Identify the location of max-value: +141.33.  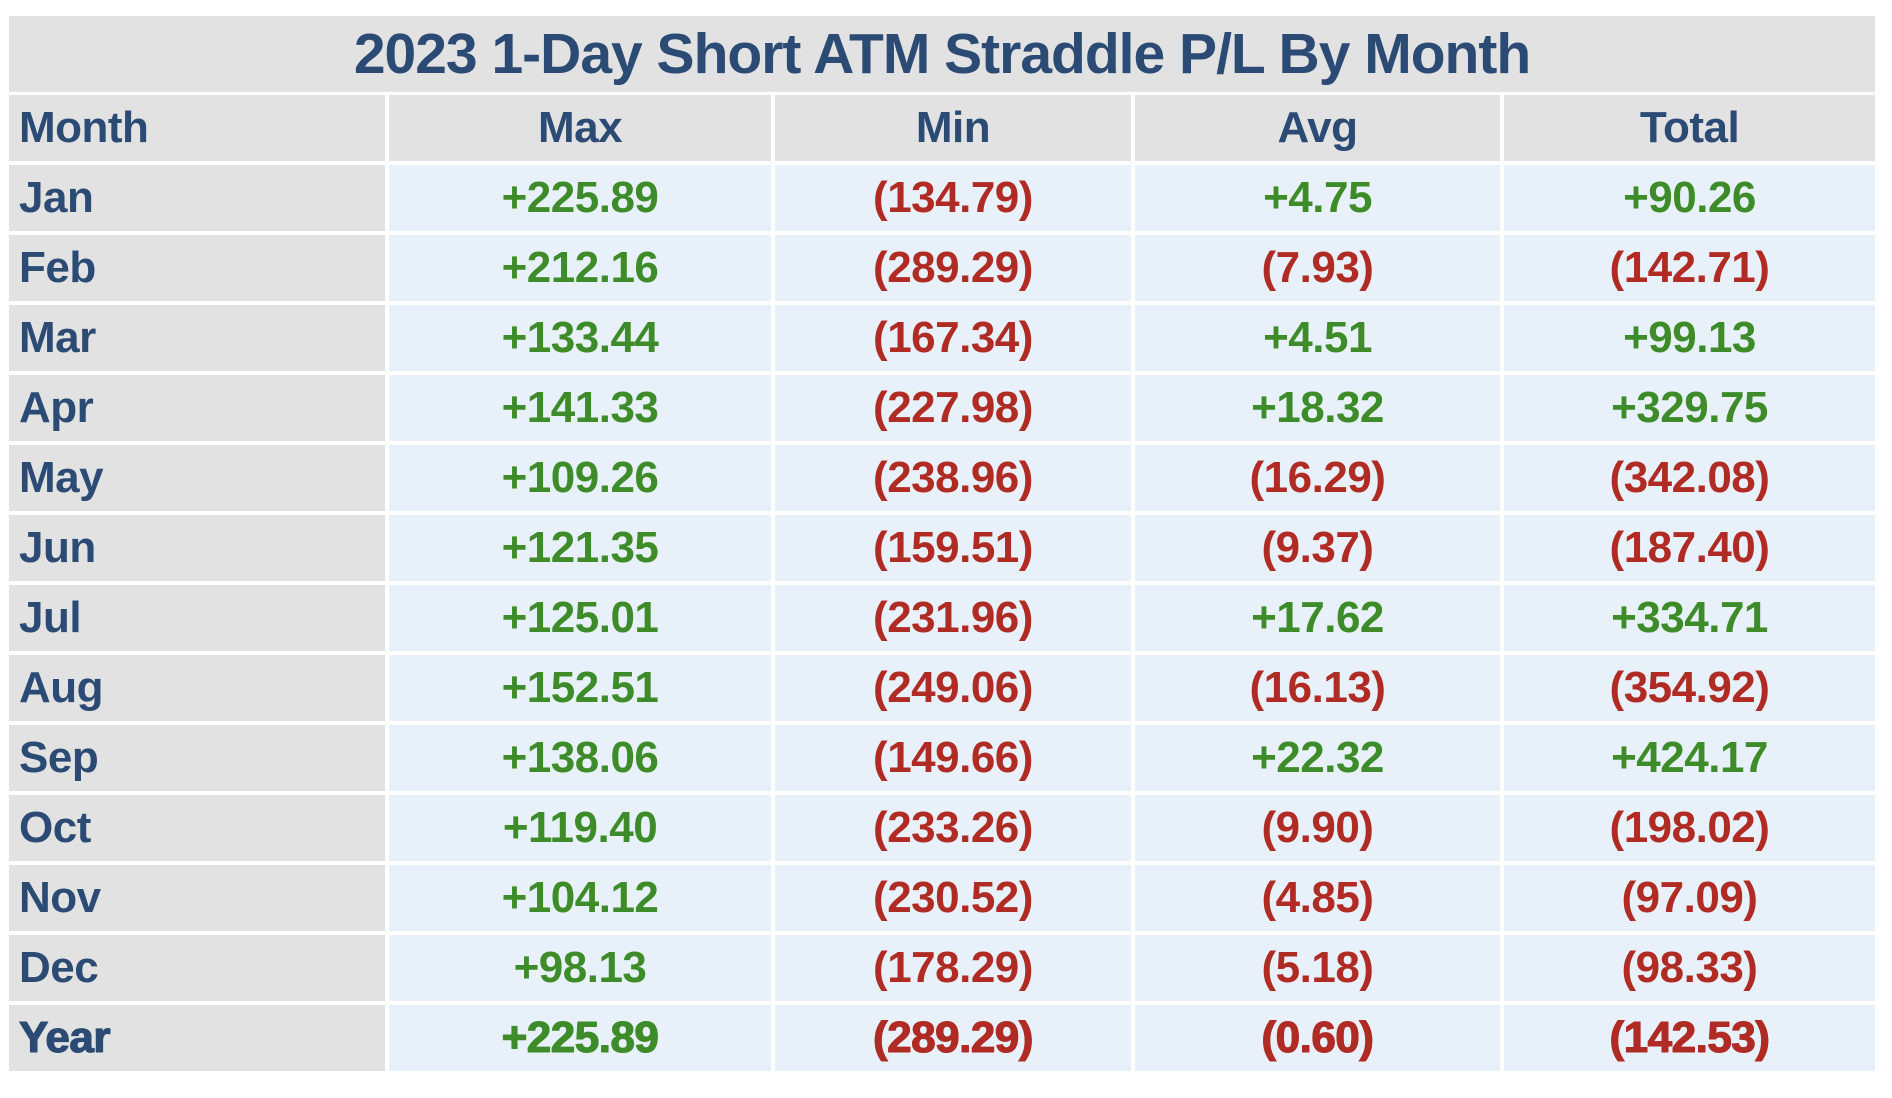
(580, 407).